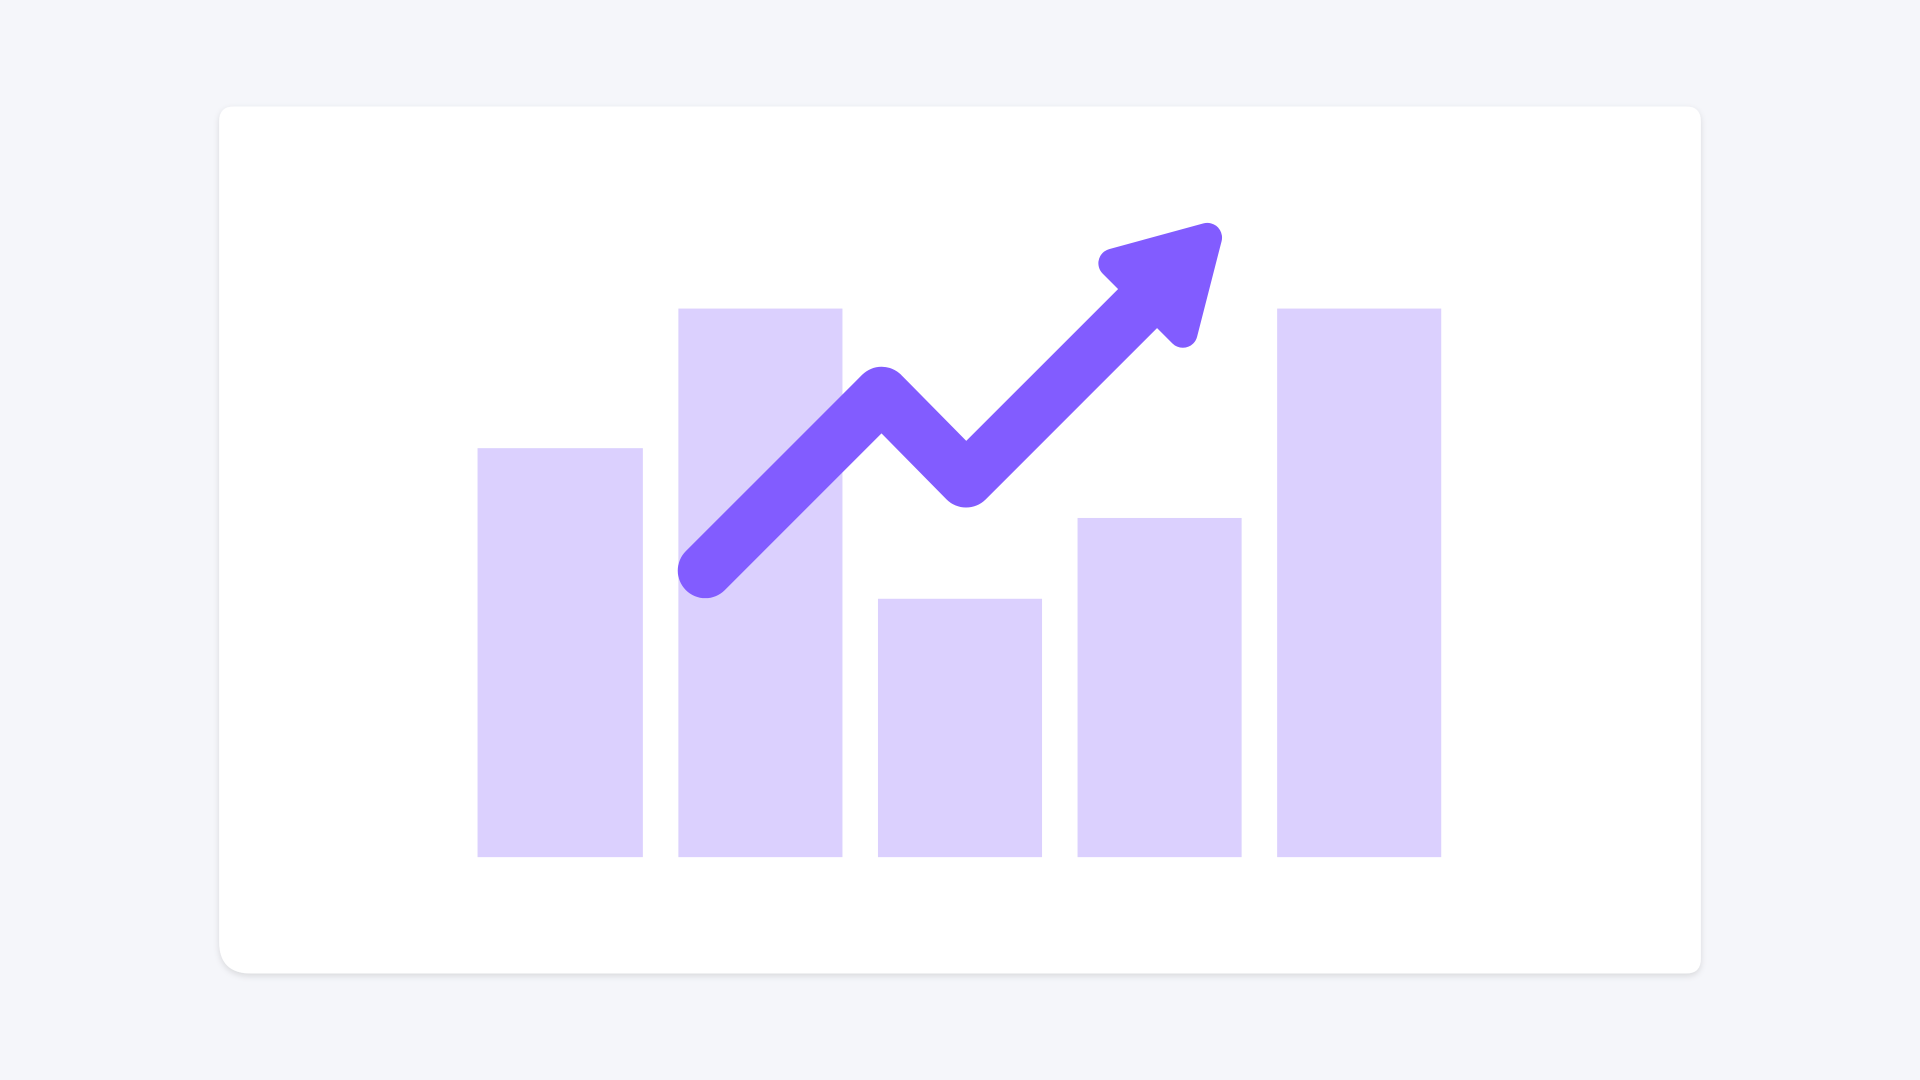 The width and height of the screenshot is (1920, 1080). I want to click on trend-arrow, so click(950, 410).